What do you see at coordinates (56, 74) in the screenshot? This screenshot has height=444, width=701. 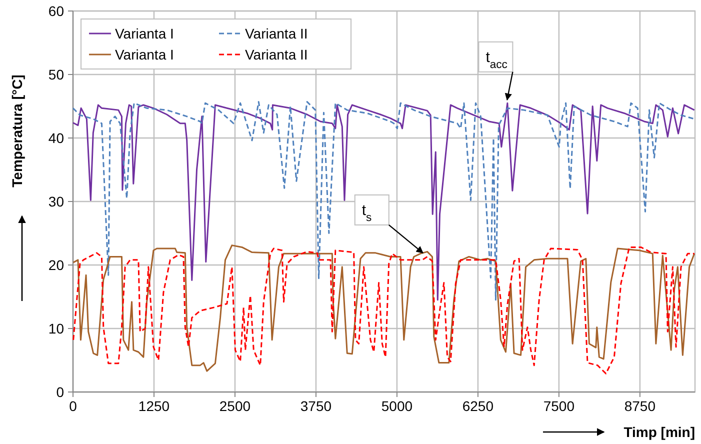 I see `y-tick-label: 50` at bounding box center [56, 74].